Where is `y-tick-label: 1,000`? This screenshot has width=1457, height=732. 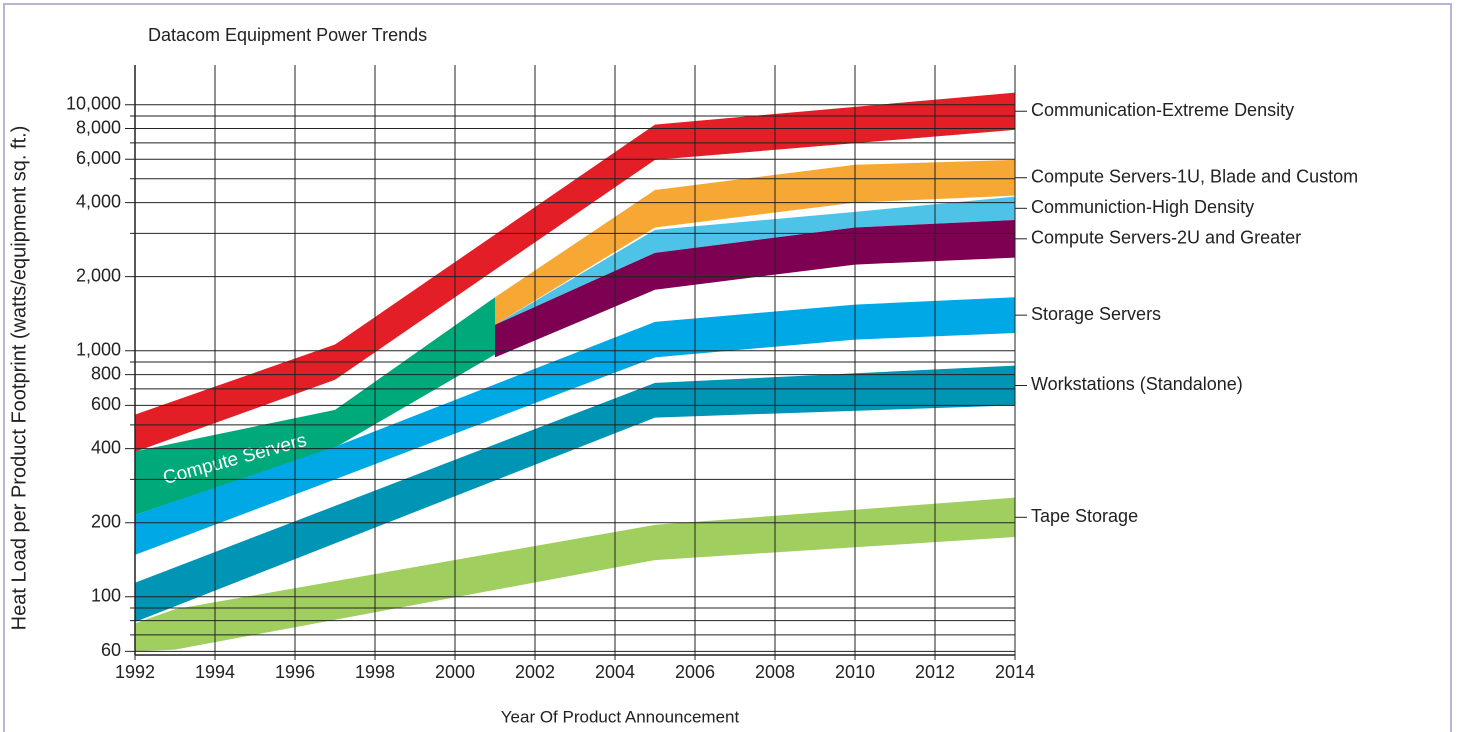
y-tick-label: 1,000 is located at coordinates (98, 349).